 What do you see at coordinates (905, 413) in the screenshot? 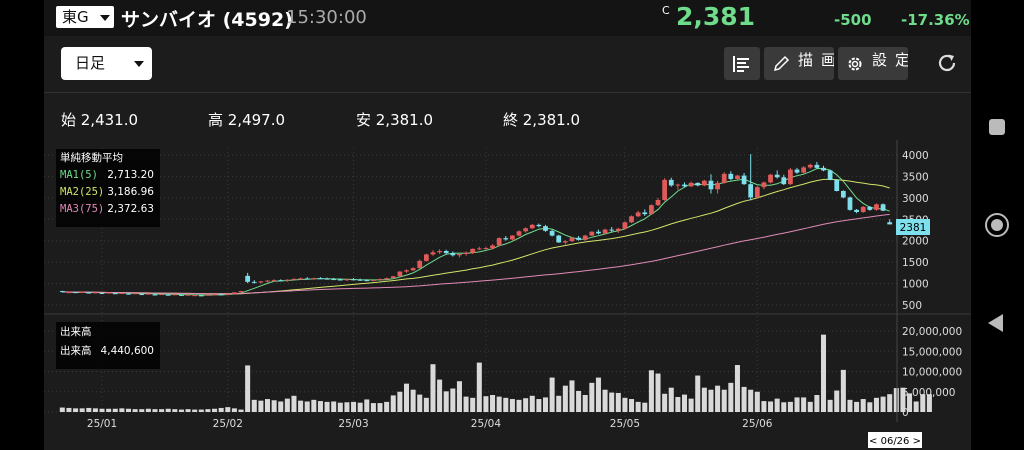
I see `volume-tick-label: 0` at bounding box center [905, 413].